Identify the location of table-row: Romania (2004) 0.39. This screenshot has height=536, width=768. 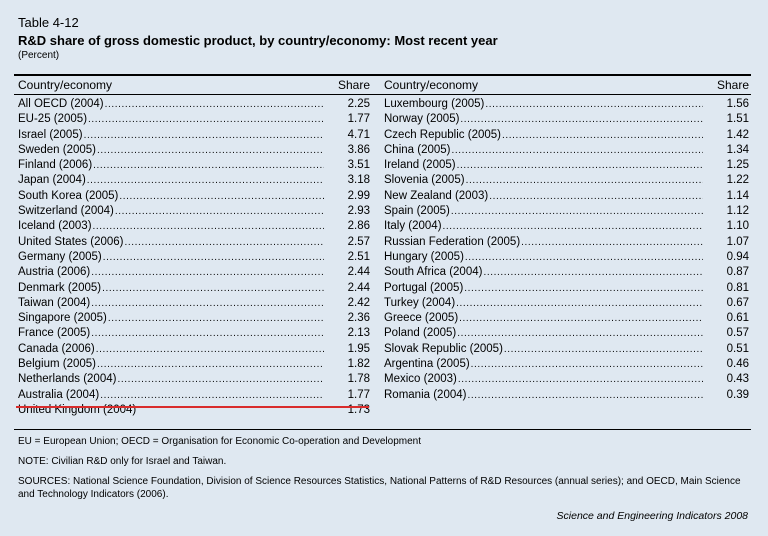
(566, 395).